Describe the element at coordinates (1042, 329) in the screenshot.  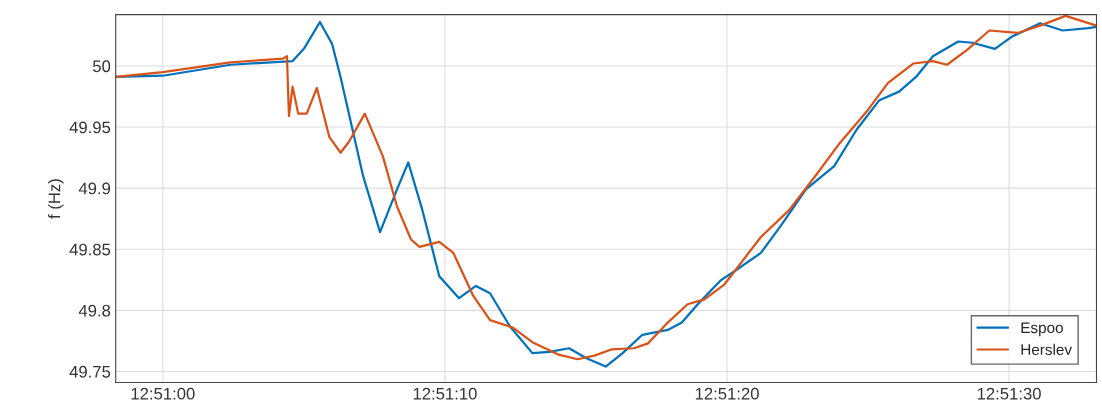
I see `legend-label: Espoo` at that location.